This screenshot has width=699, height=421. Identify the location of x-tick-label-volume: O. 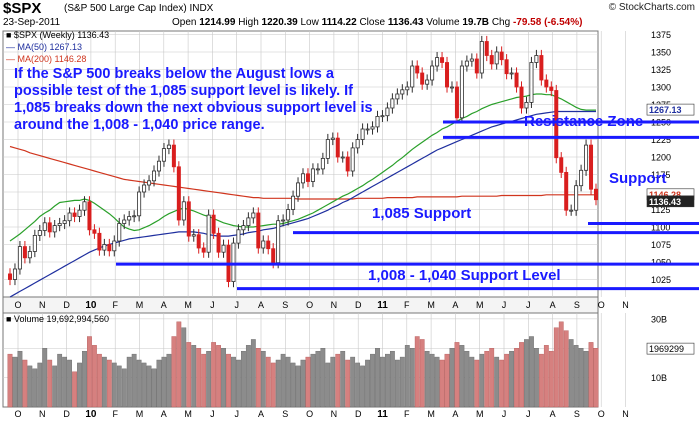
(17, 414).